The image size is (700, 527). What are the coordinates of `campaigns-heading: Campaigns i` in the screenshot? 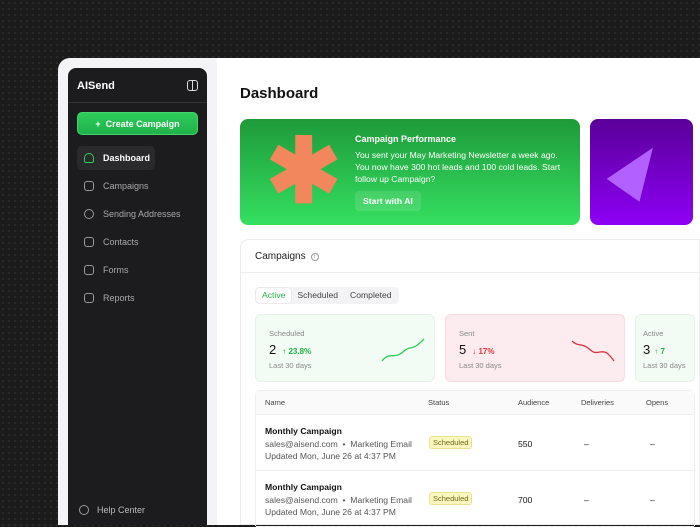 It's located at (287, 256).